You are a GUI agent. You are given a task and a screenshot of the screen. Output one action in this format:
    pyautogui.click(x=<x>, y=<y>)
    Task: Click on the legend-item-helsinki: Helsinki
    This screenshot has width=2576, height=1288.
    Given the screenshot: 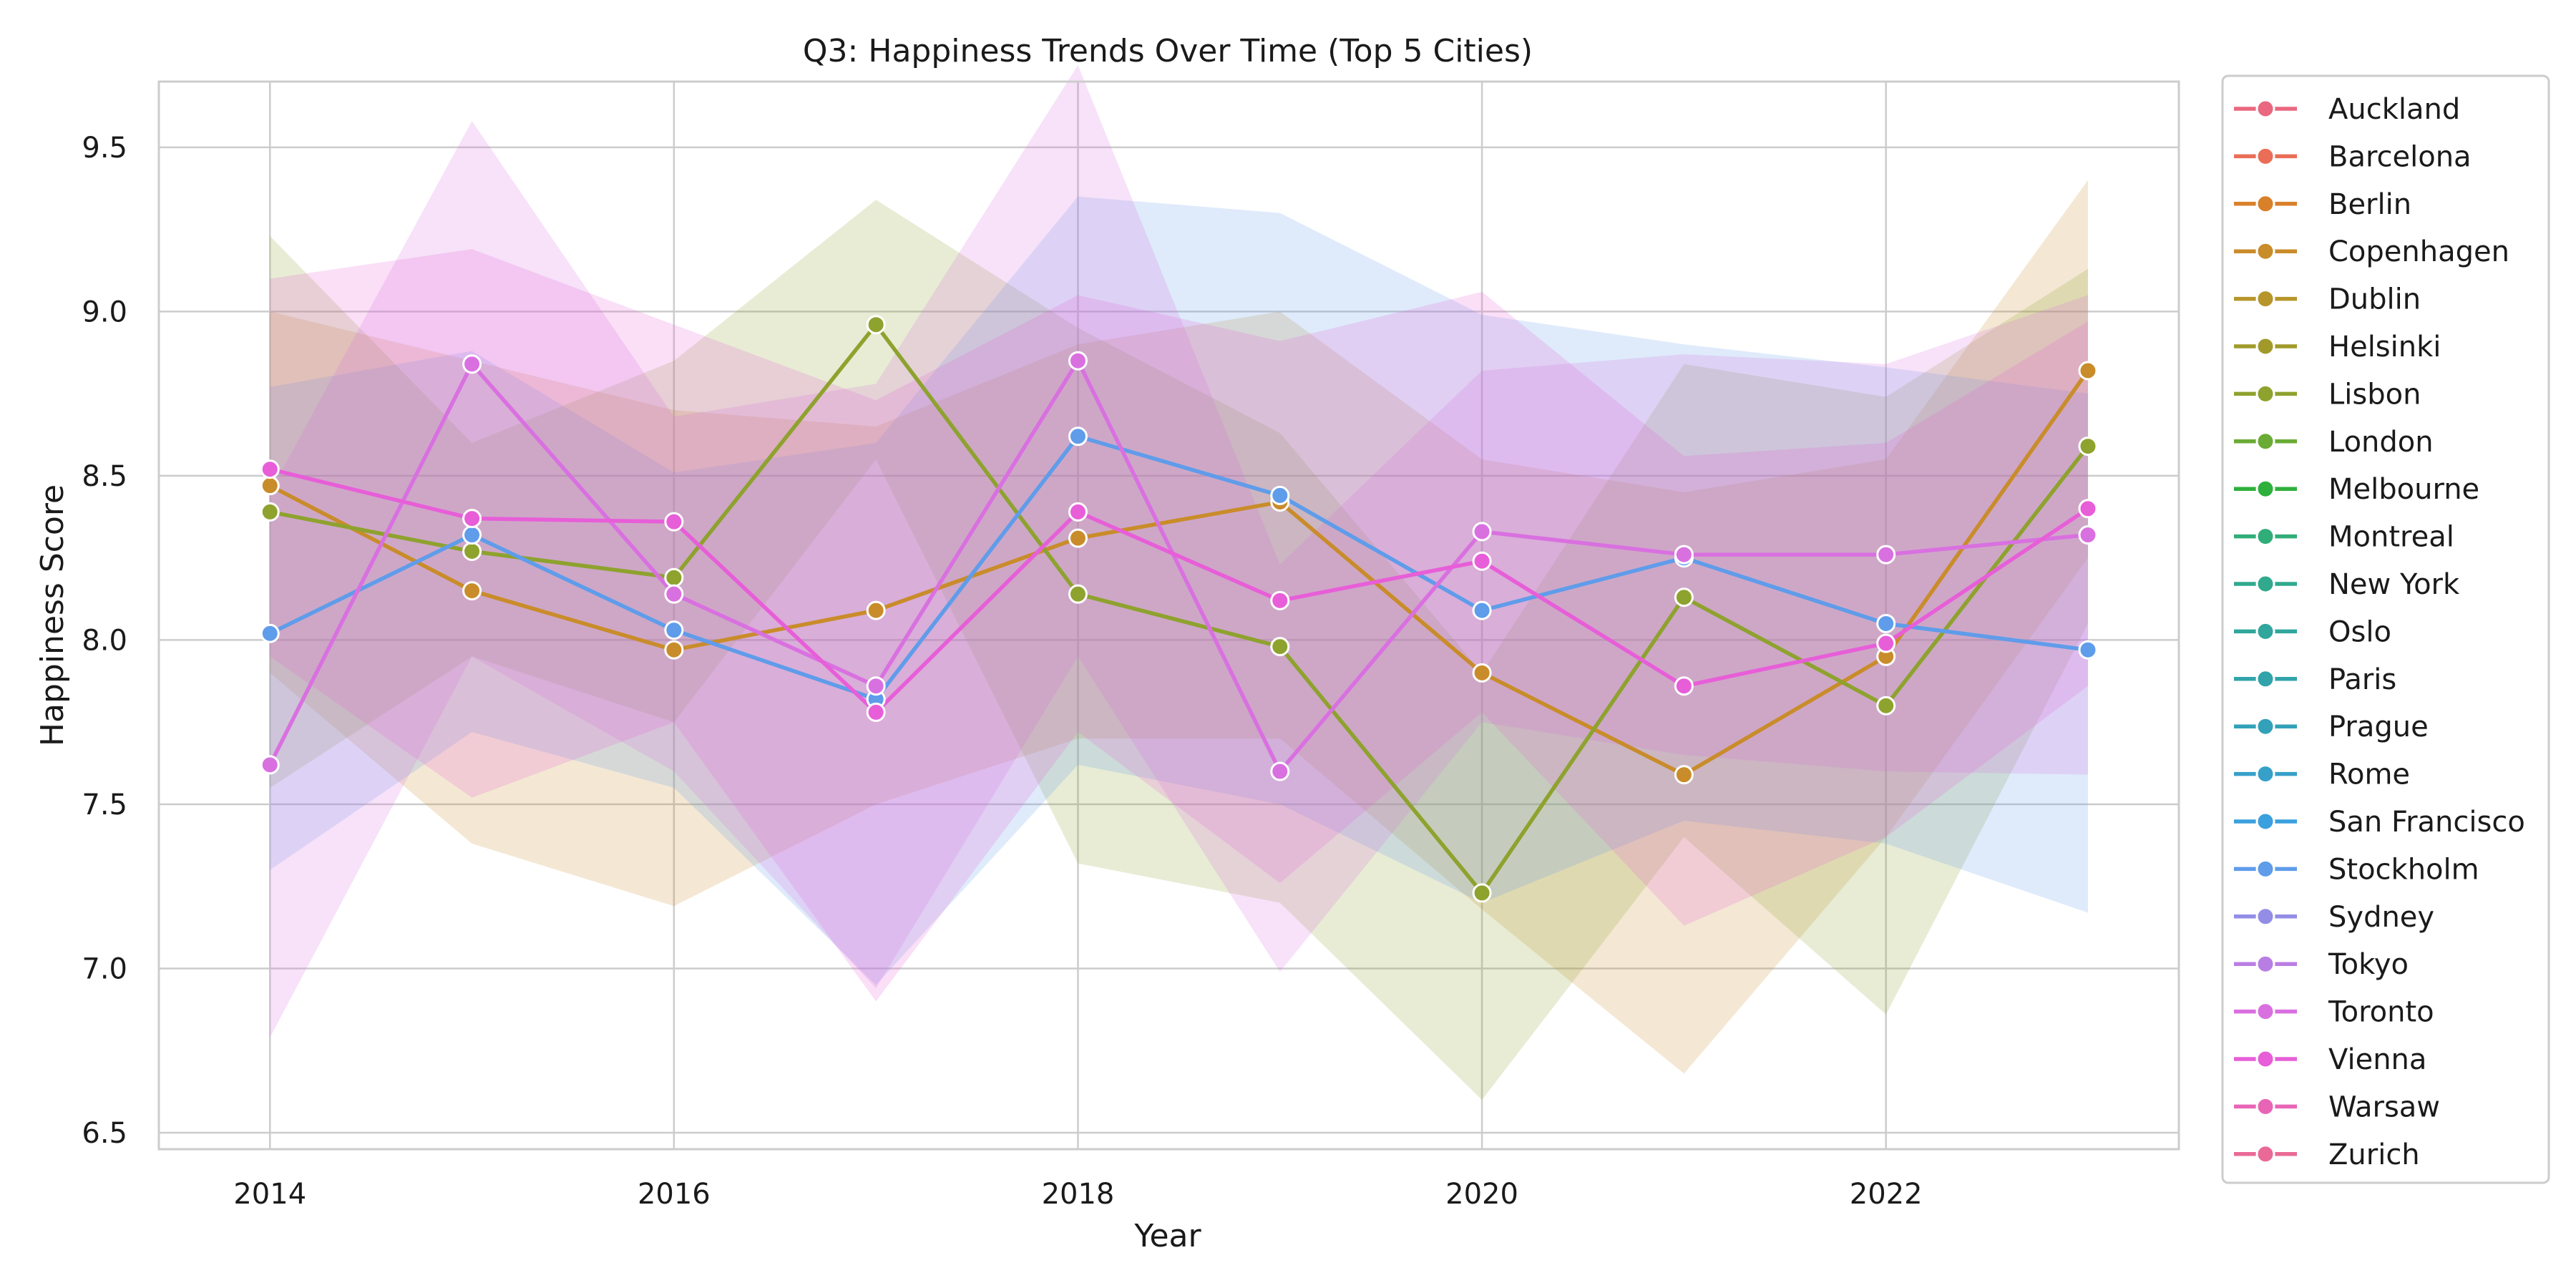 What is the action you would take?
    pyautogui.click(x=2337, y=347)
    